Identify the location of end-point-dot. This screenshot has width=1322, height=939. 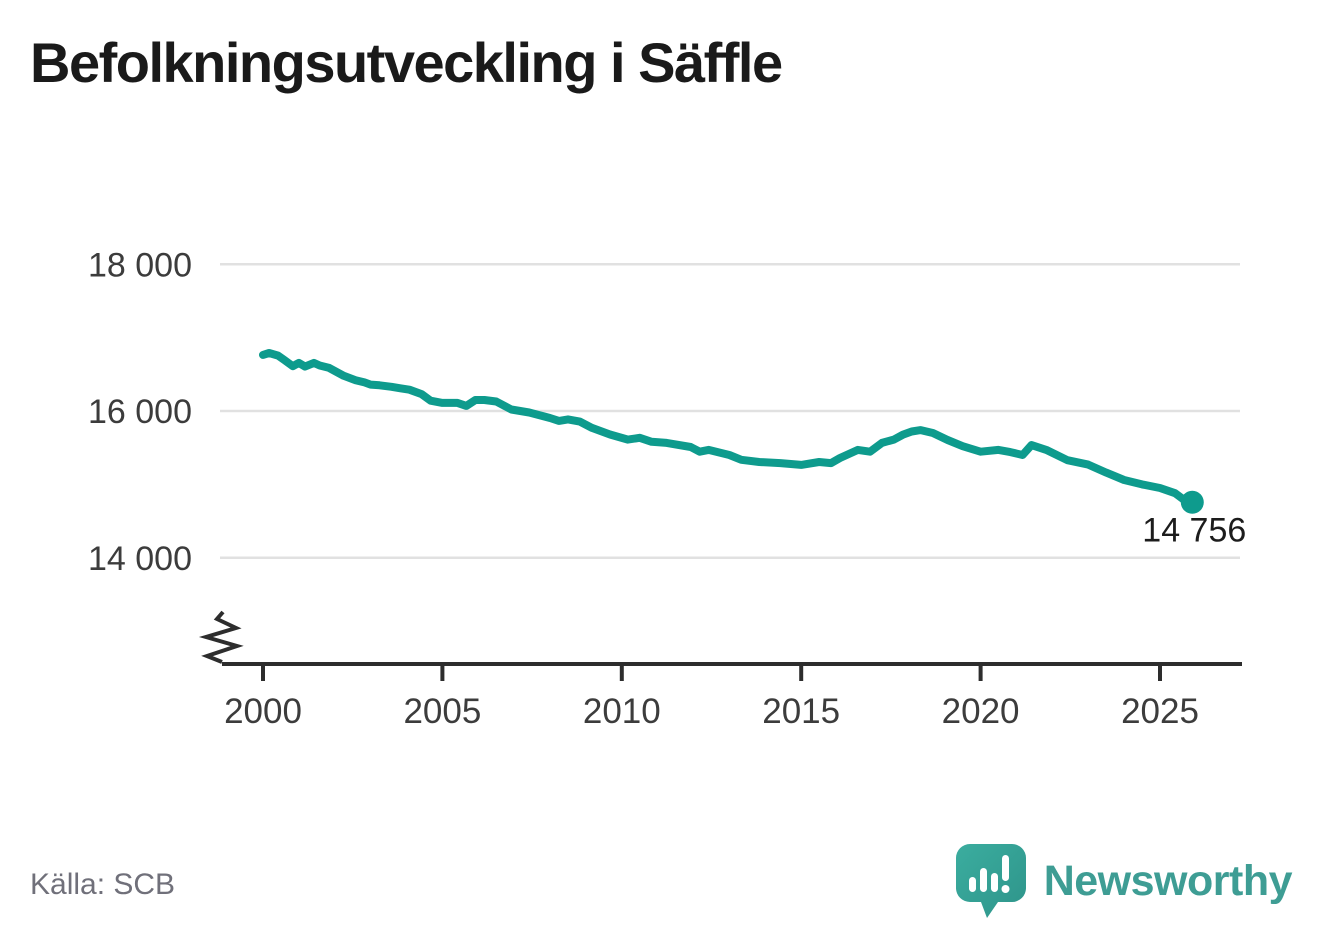
(1192, 502).